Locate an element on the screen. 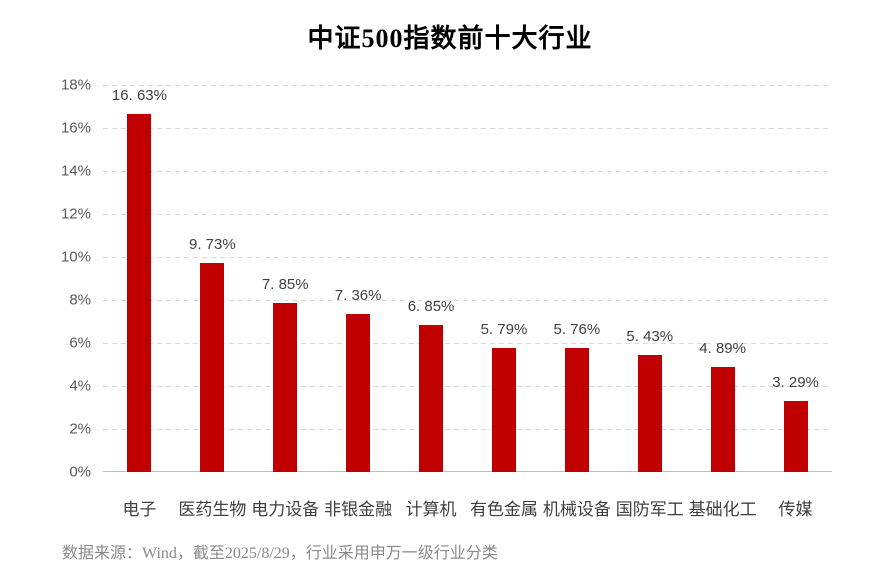  y-axis-tick-label: 0% is located at coordinates (80, 472).